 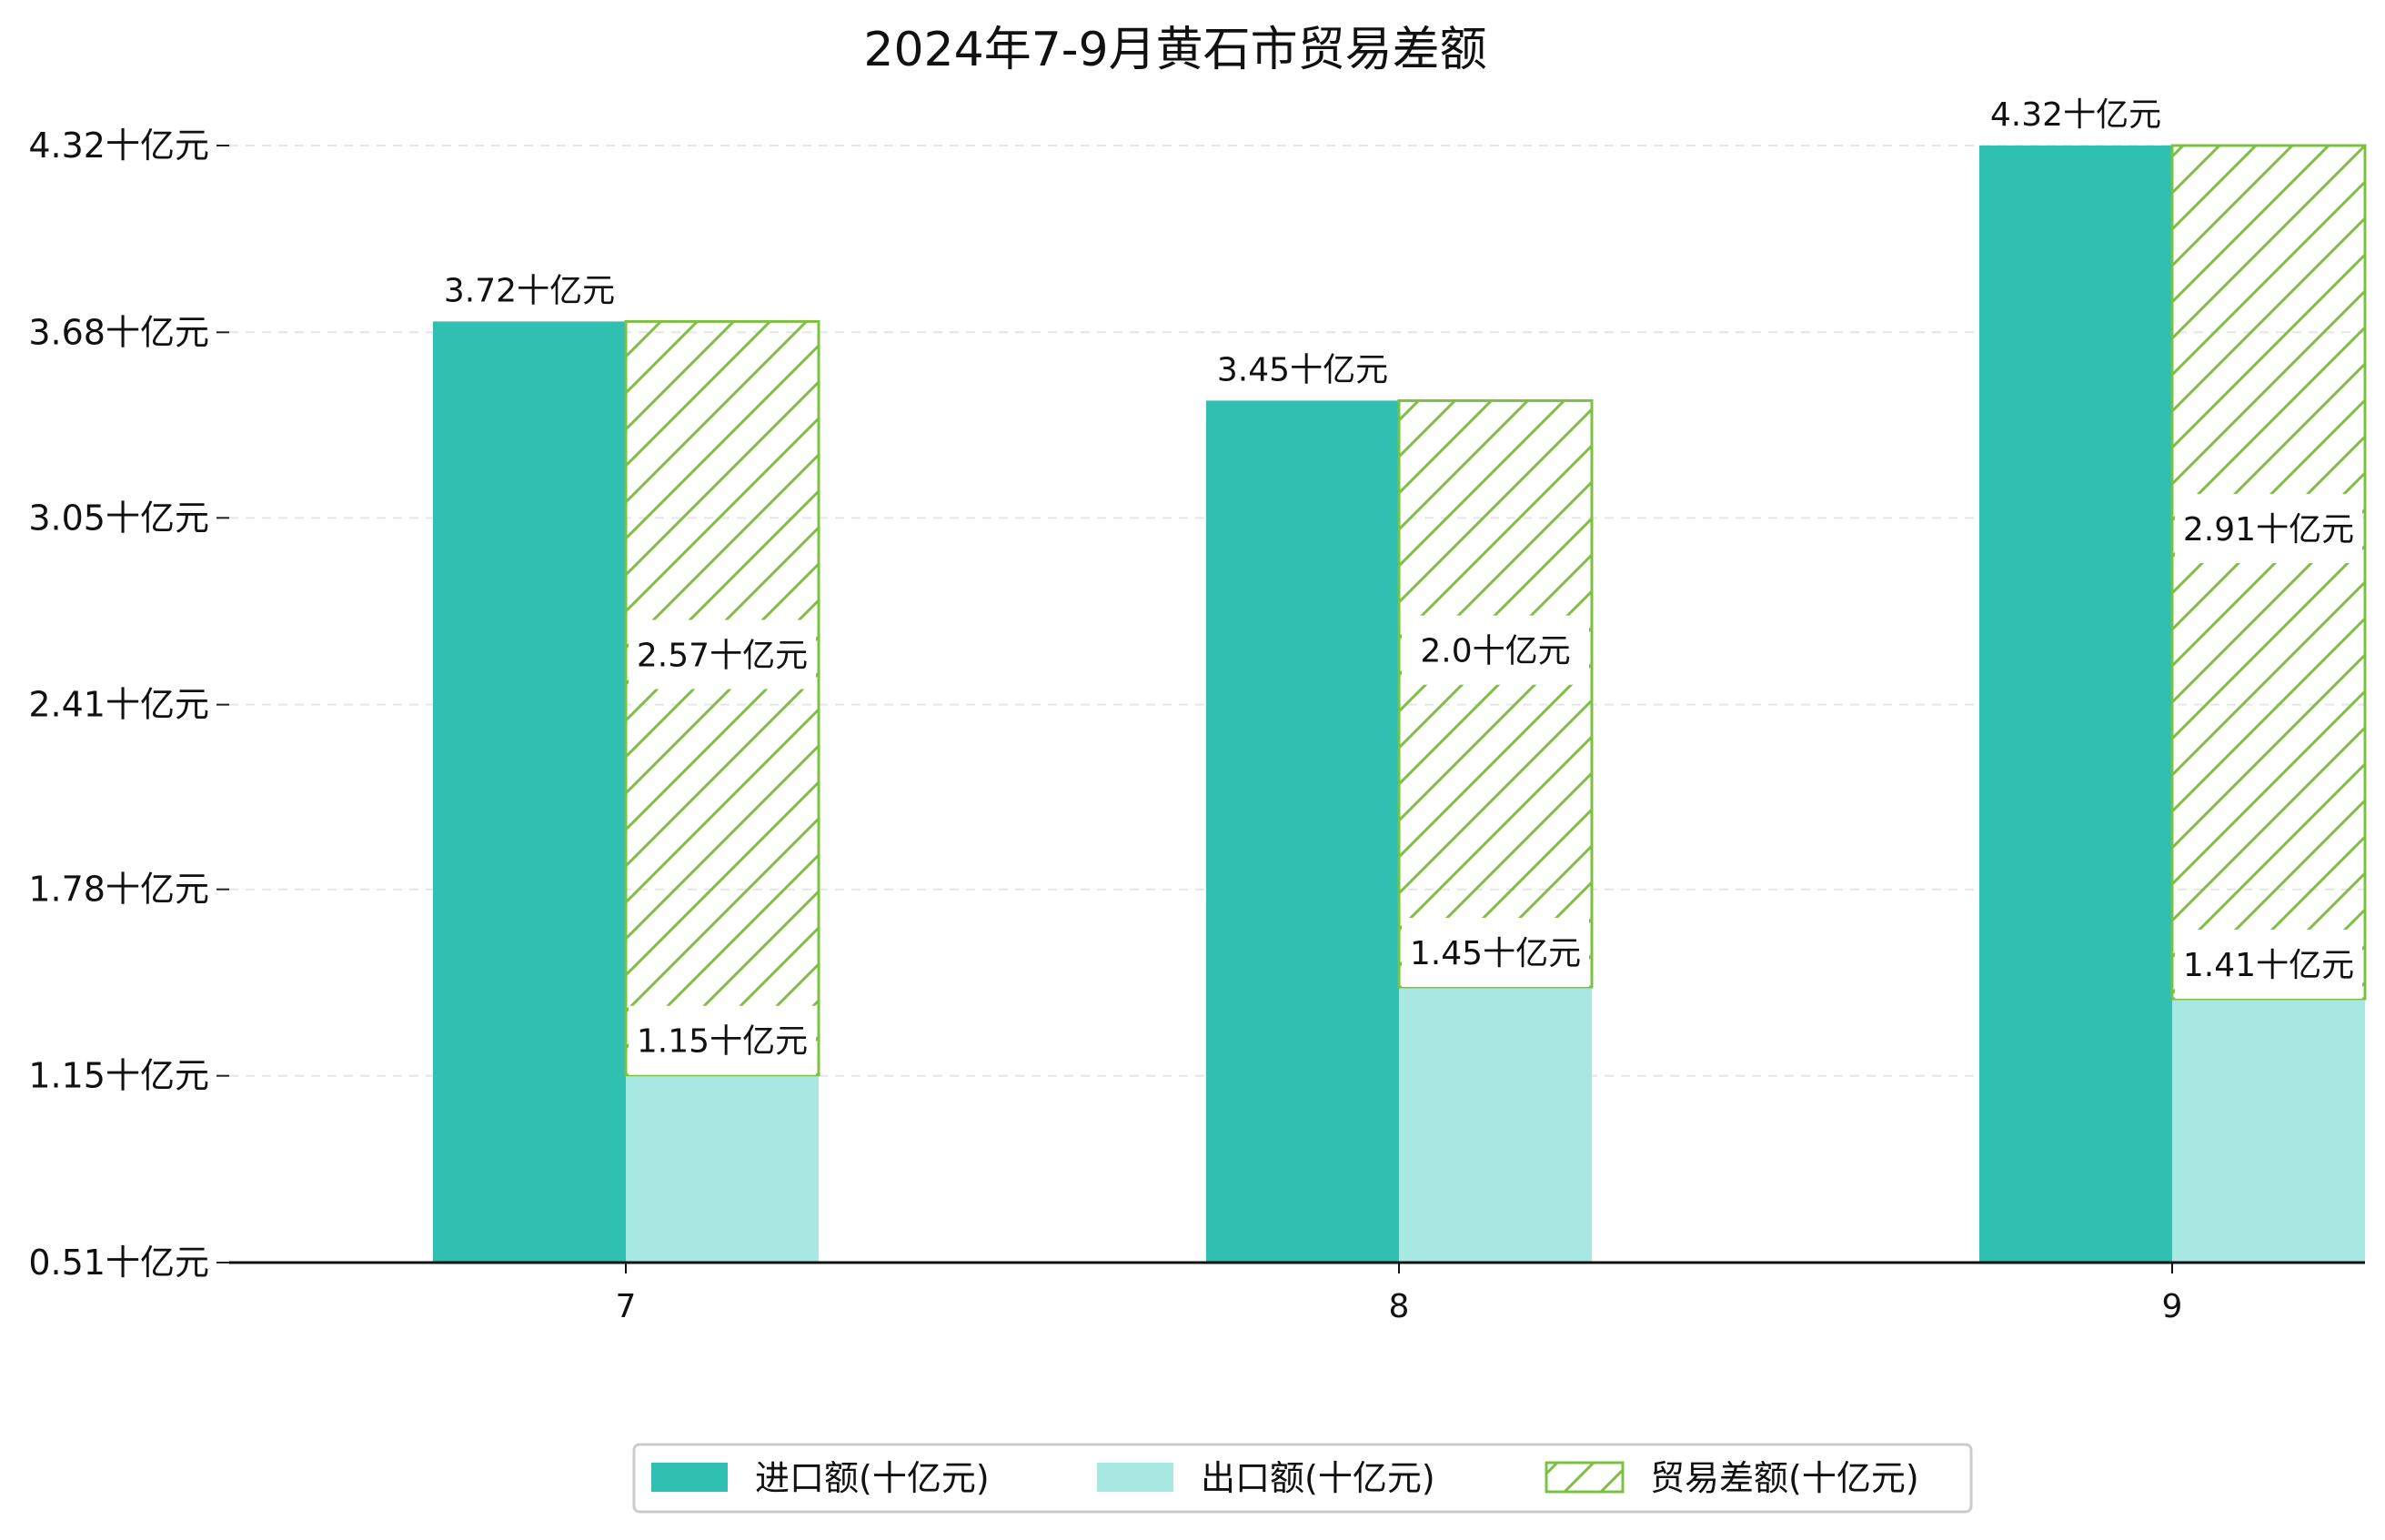 I want to click on label-export-7-bg, so click(x=722, y=1040).